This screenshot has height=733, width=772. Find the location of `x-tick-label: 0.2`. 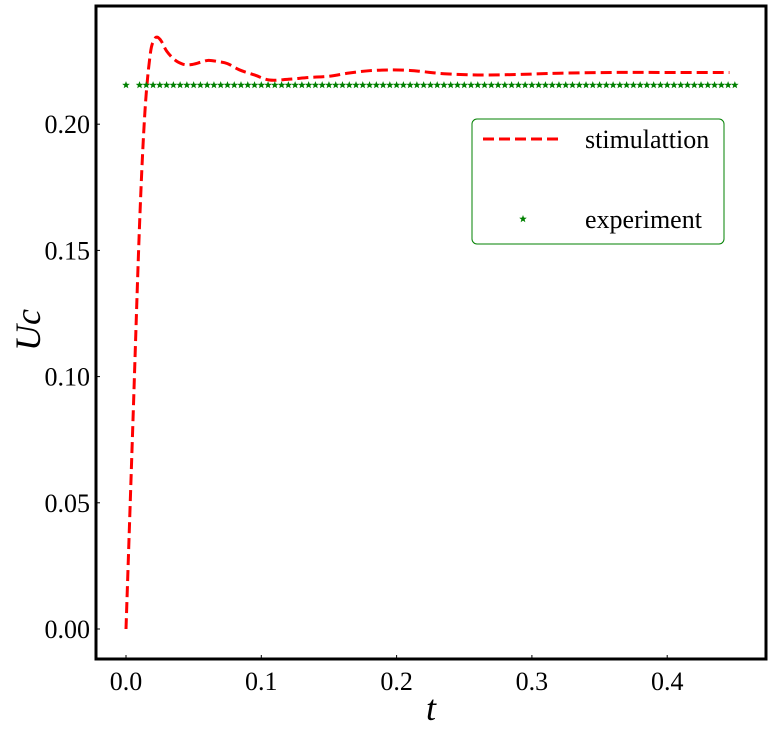

x-tick-label: 0.2 is located at coordinates (396, 681).